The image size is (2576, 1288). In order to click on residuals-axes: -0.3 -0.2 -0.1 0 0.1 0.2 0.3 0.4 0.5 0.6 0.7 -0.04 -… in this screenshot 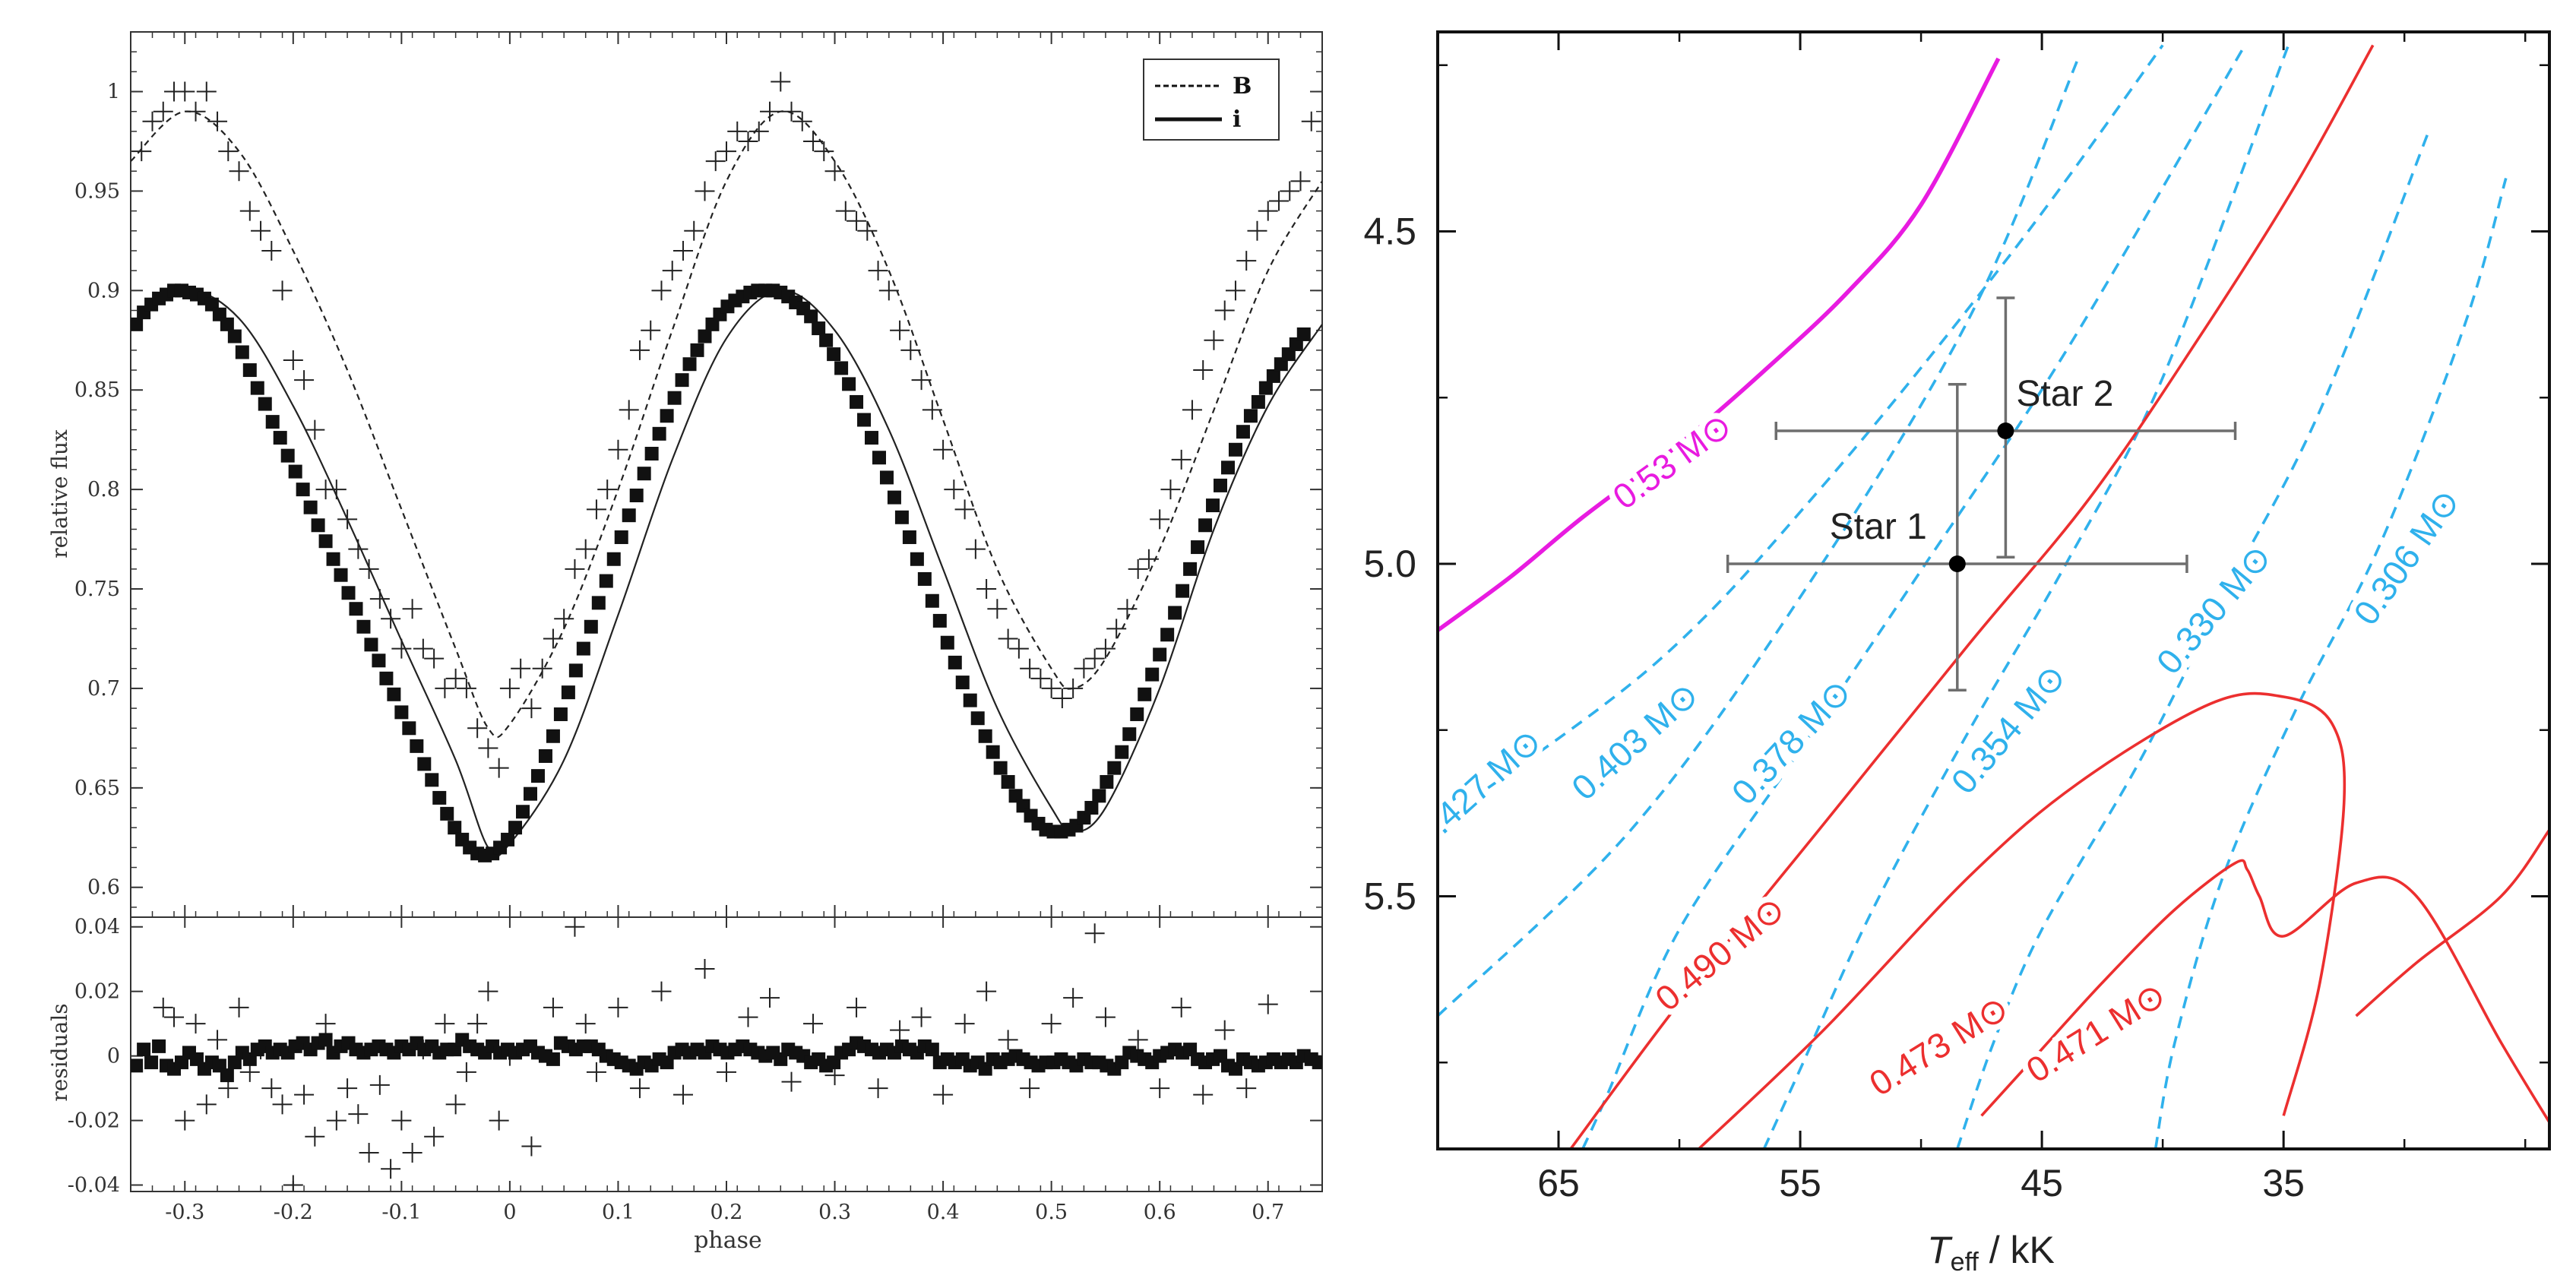, I will do `click(695, 1070)`.